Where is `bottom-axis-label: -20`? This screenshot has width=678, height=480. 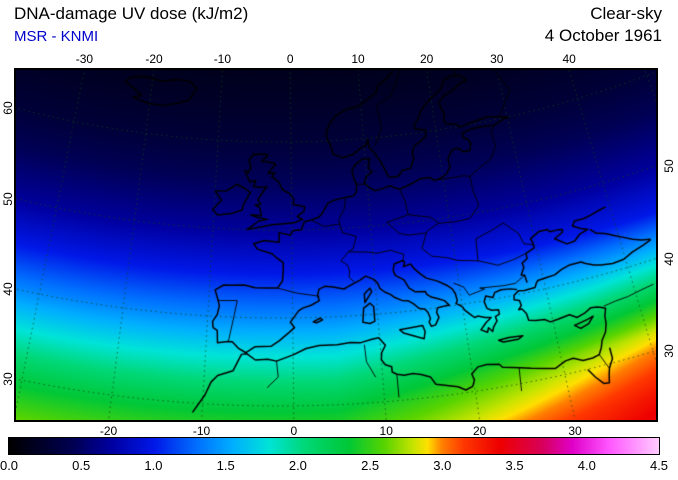
bottom-axis-label: -20 is located at coordinates (108, 431).